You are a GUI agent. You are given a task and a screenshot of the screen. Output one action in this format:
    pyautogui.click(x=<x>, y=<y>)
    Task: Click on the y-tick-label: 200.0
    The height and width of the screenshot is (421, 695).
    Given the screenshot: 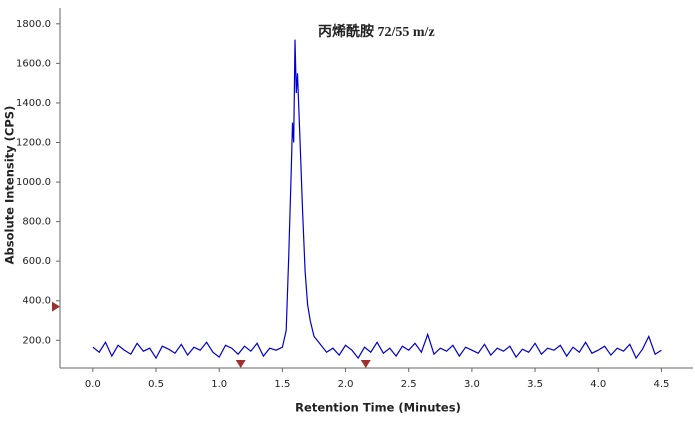 What is the action you would take?
    pyautogui.click(x=36, y=340)
    